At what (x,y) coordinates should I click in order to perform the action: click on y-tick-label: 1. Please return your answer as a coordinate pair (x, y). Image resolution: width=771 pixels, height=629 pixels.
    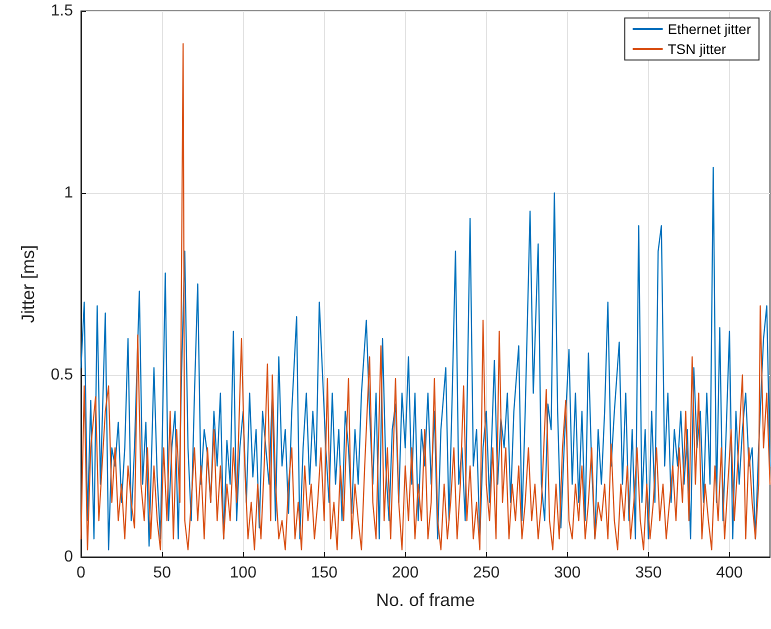
    Looking at the image, I should click on (69, 193).